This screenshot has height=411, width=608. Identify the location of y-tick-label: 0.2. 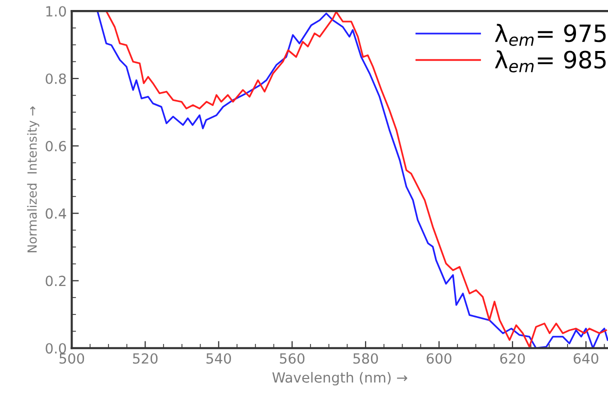
(56, 281).